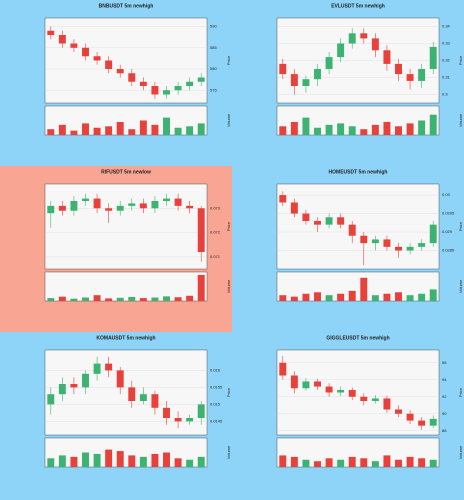 The image size is (464, 500). Describe the element at coordinates (357, 338) in the screenshot. I see `chart-title: GIGGLEUSDT 5m newhigh` at that location.